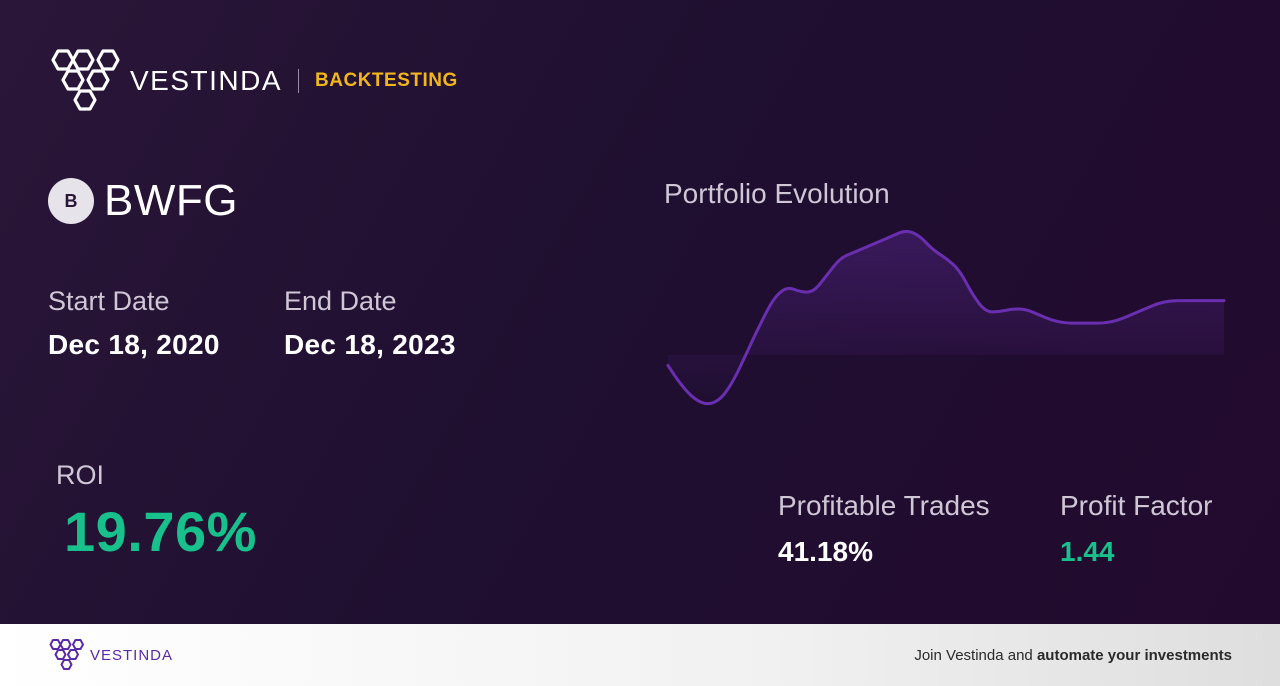  I want to click on section-label: BACKTESTING, so click(386, 80).